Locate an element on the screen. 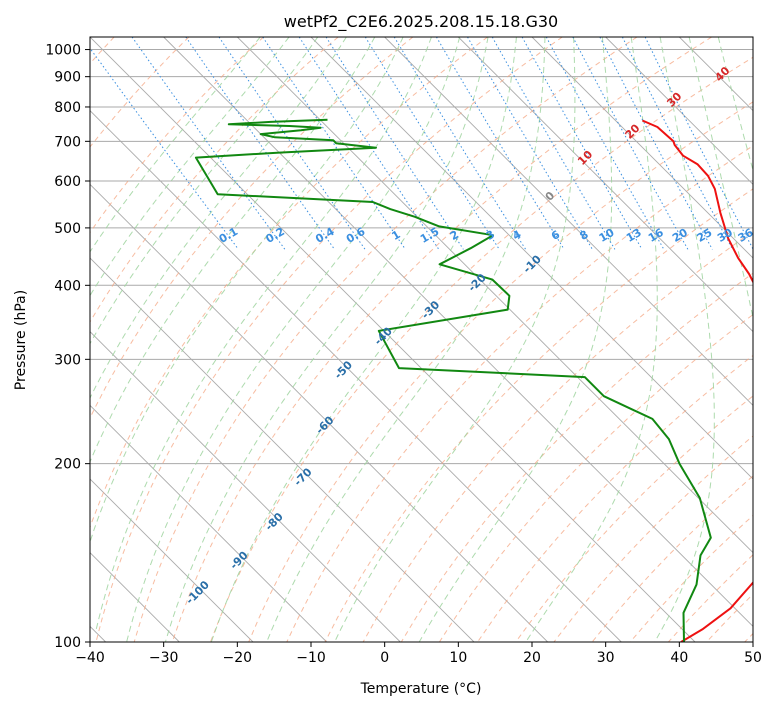 The width and height of the screenshot is (775, 708). y-tick-label: 500 is located at coordinates (67, 229).